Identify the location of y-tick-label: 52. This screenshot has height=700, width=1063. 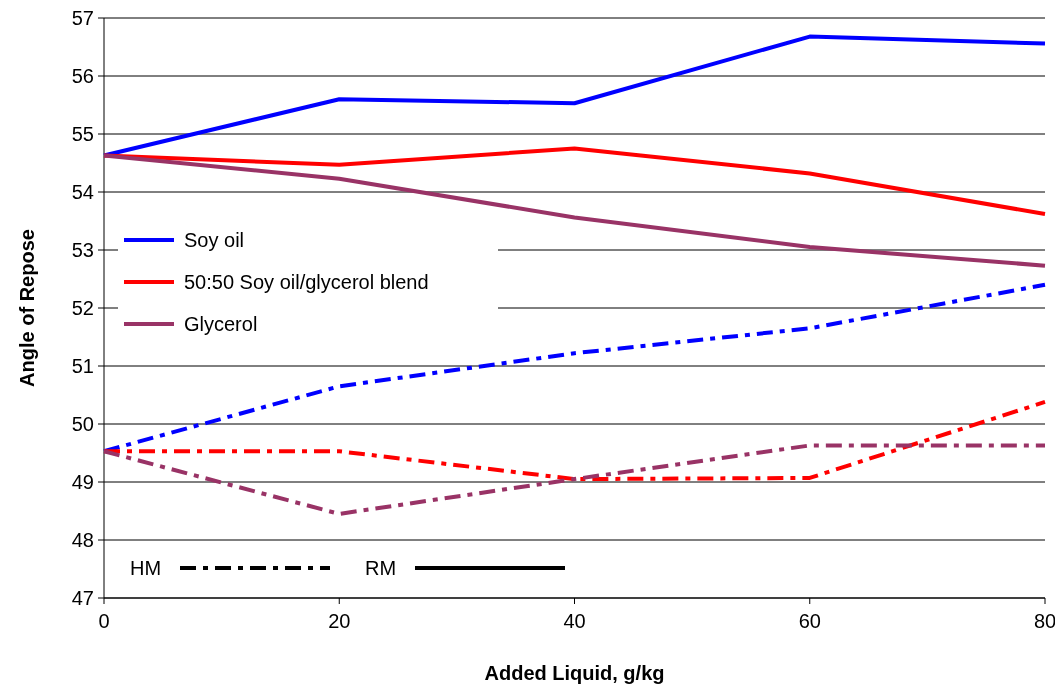
(82, 308).